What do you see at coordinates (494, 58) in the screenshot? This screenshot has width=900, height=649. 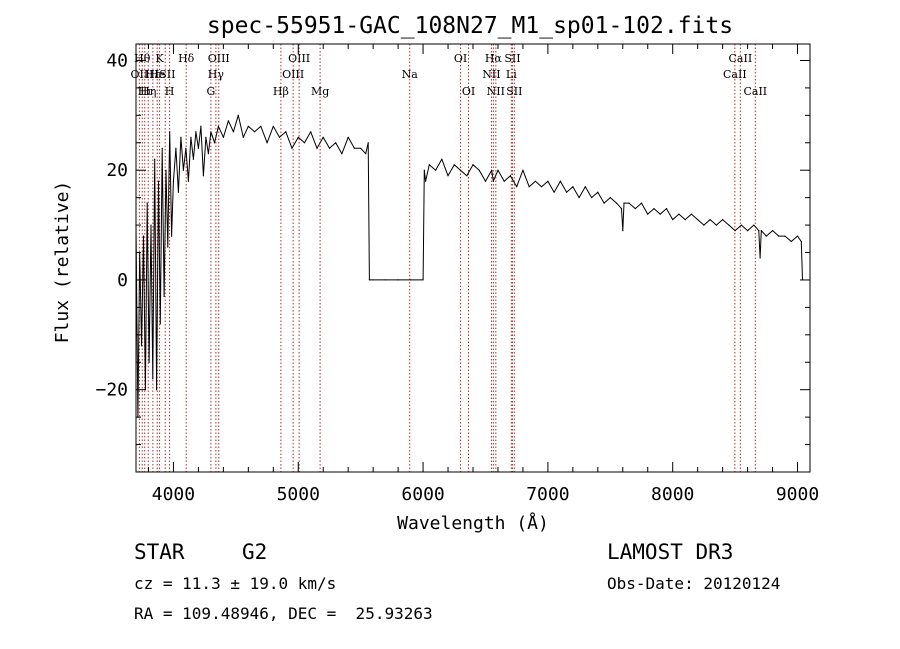 I see `spectral-line-label: Hα` at bounding box center [494, 58].